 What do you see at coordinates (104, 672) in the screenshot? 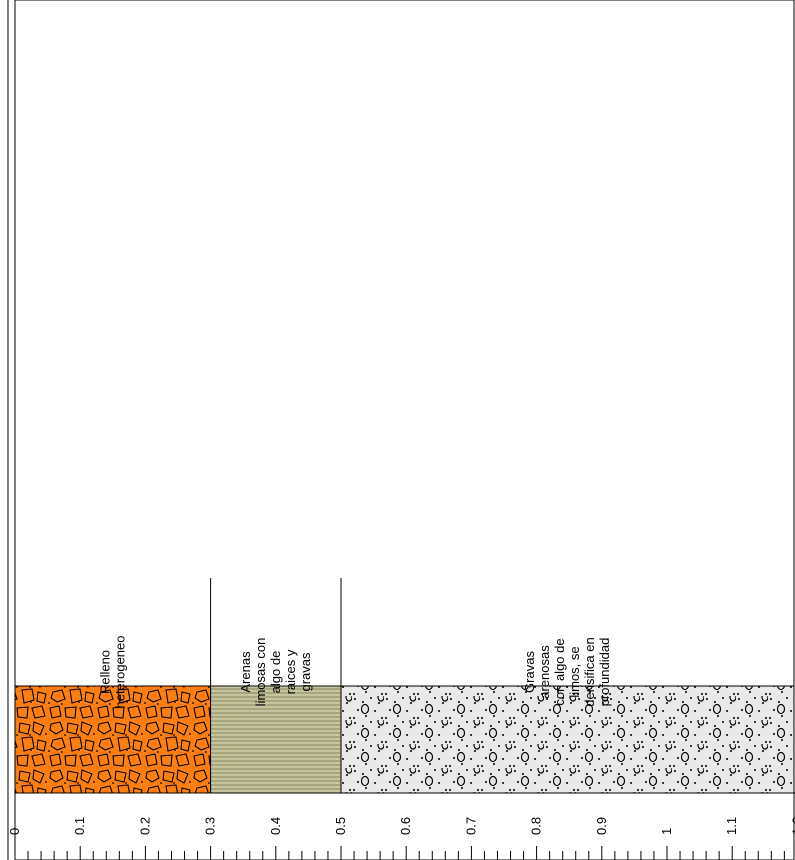
I see `layer-description-line: Relleno` at bounding box center [104, 672].